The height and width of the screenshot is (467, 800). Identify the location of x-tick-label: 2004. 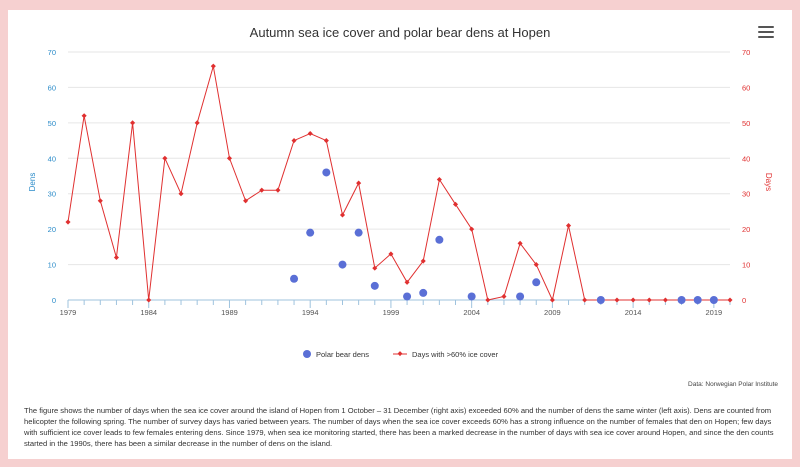
(471, 312).